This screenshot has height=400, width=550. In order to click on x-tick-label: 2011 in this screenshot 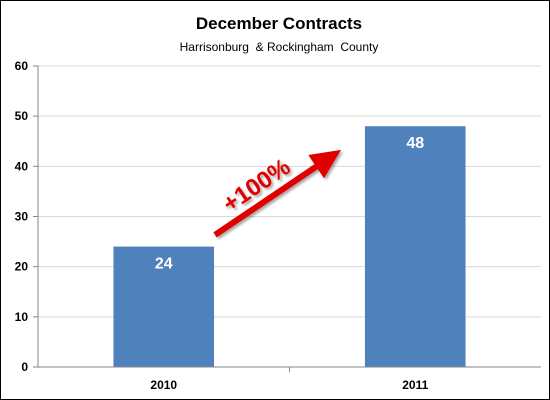, I will do `click(415, 385)`.